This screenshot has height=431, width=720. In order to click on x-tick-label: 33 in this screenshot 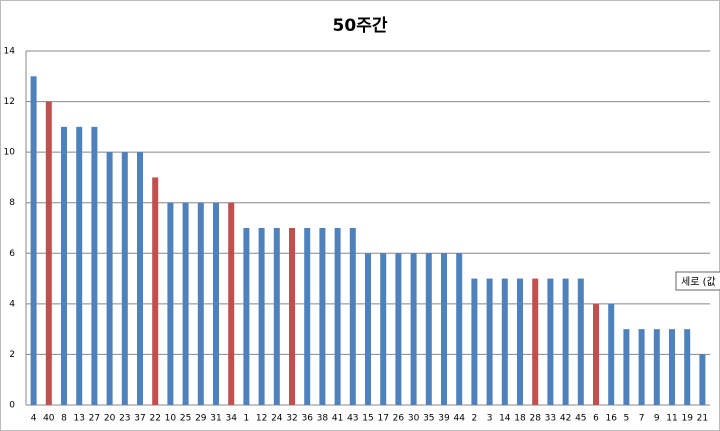, I will do `click(550, 419)`.